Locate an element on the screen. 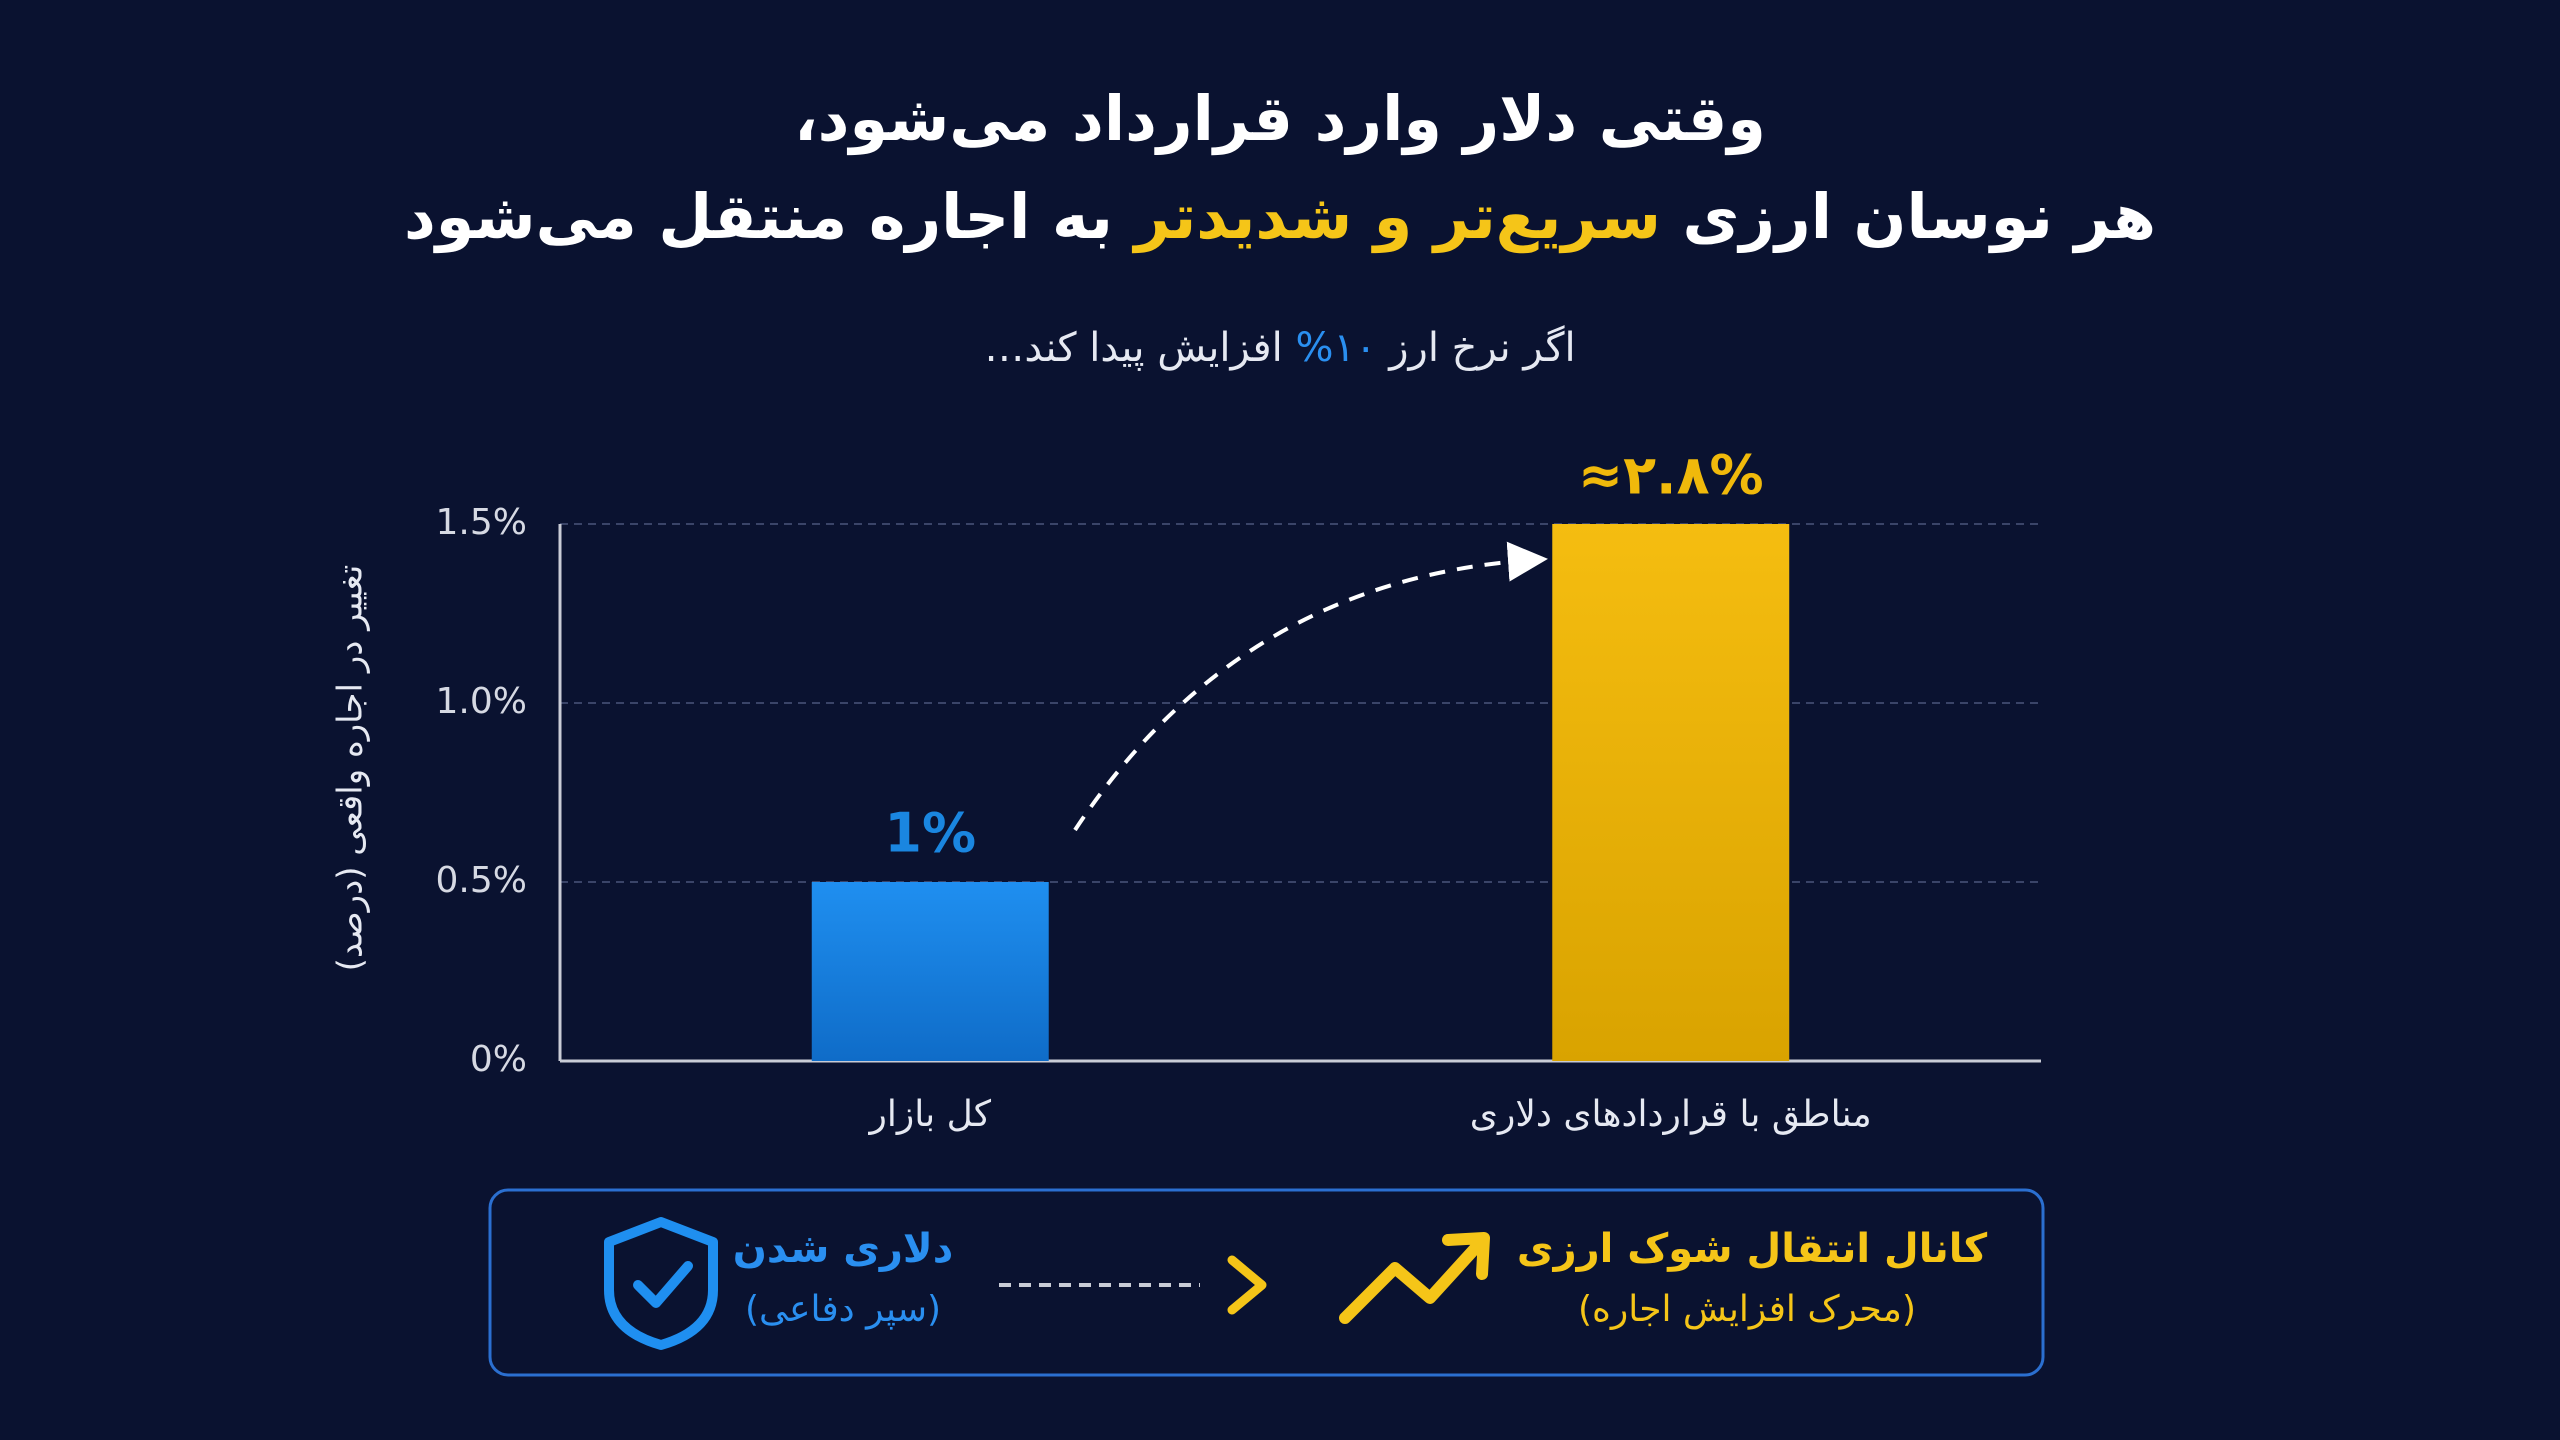 This screenshot has width=2560, height=1440. shield-title: دلاری شدن is located at coordinates (843, 1249).